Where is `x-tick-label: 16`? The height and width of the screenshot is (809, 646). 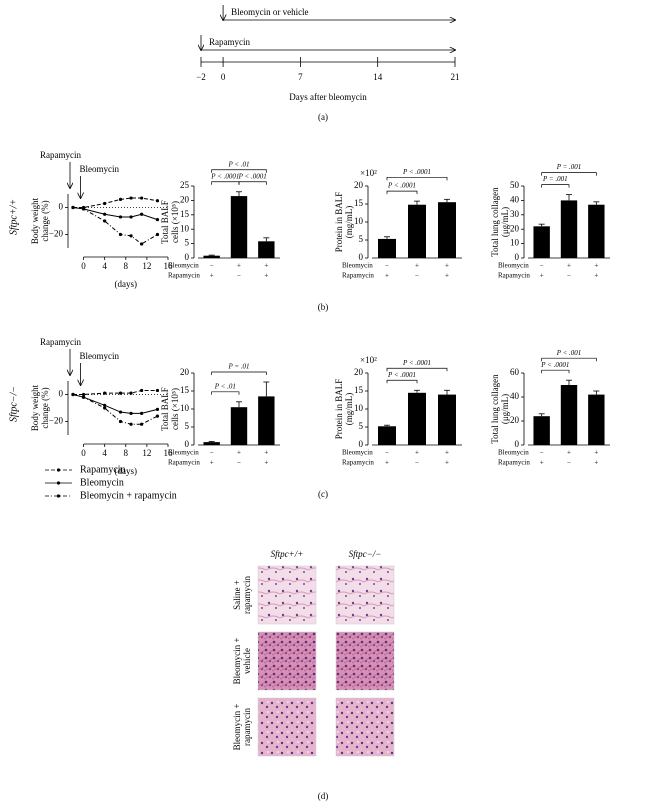
x-tick-label: 16 is located at coordinates (169, 453).